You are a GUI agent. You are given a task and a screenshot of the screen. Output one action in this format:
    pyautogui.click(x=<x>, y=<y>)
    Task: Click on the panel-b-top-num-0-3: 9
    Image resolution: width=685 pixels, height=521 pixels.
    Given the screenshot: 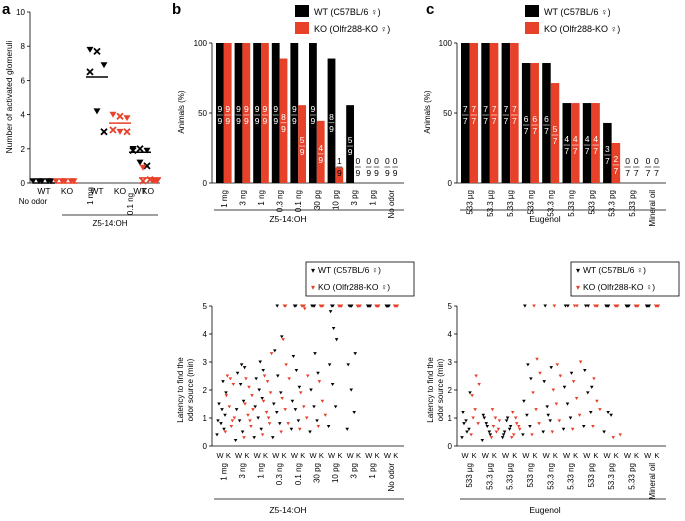 What is the action you would take?
    pyautogui.click(x=275, y=109)
    